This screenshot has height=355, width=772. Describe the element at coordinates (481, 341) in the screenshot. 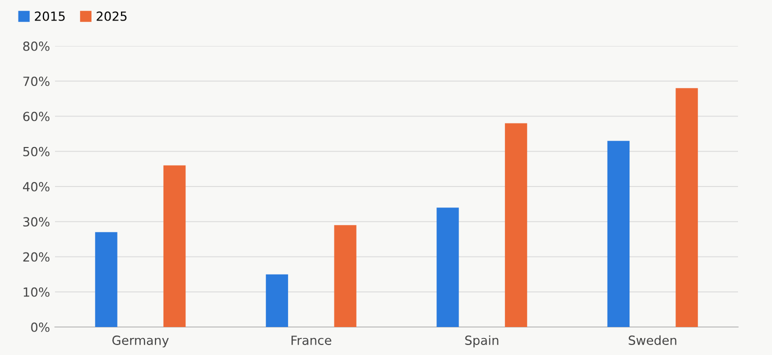

I see `x-tick-label: Spain` at that location.